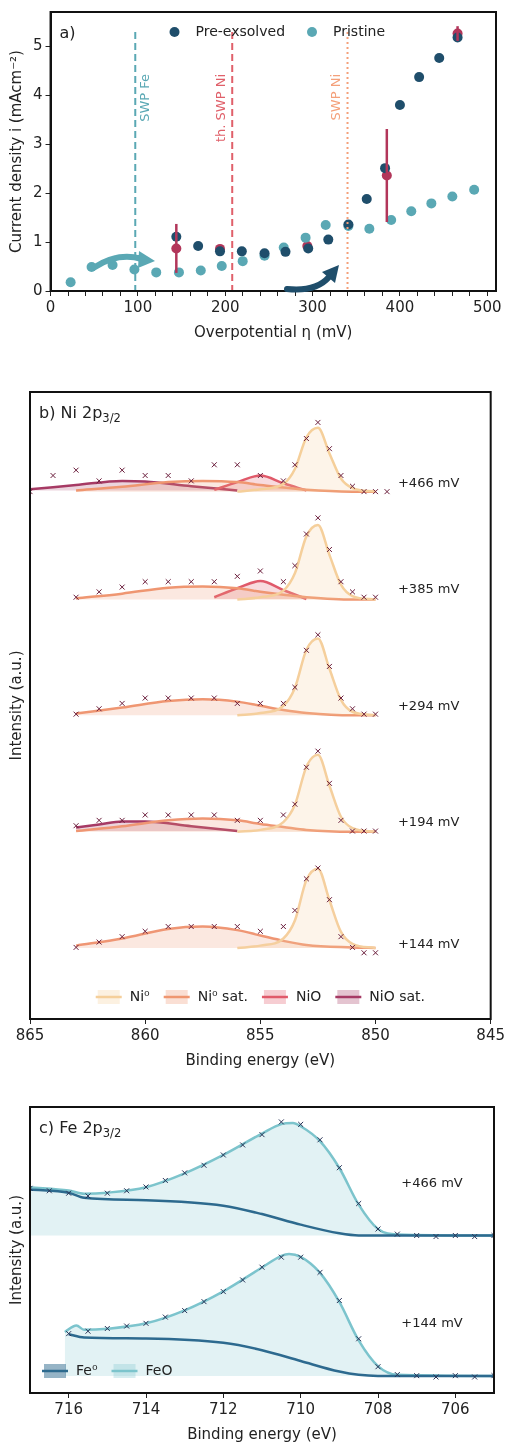 This screenshot has width=508, height=1450. I want to click on x-tick-label: 0, so click(50, 306).